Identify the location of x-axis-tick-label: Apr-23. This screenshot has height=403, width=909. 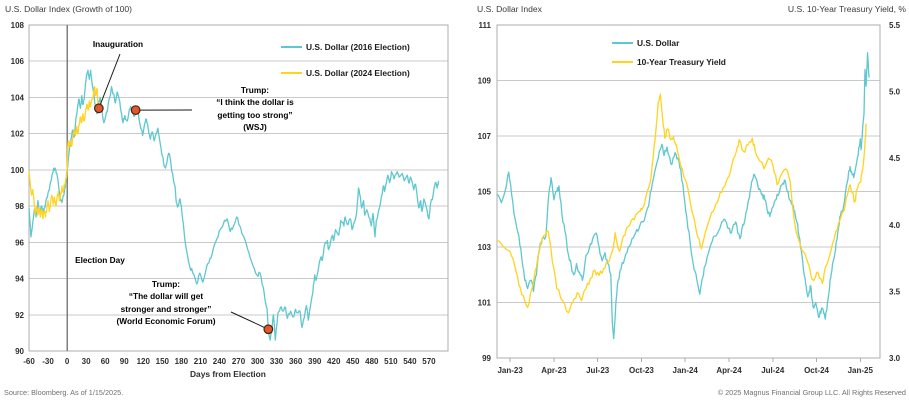
(554, 370).